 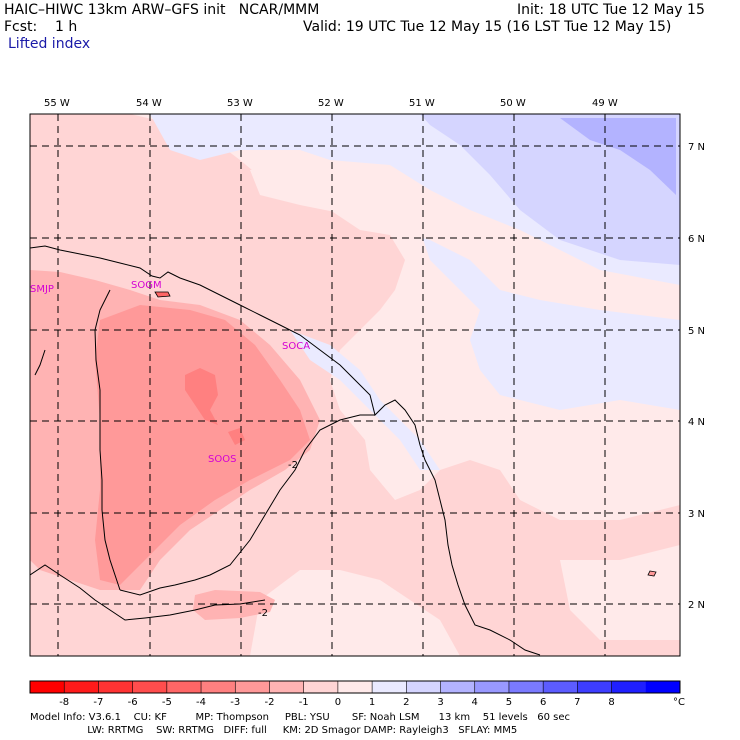 What do you see at coordinates (162, 10) in the screenshot?
I see `model-title: HAIC–HIWC 13km ARW–GFS init NCAR/MMM` at bounding box center [162, 10].